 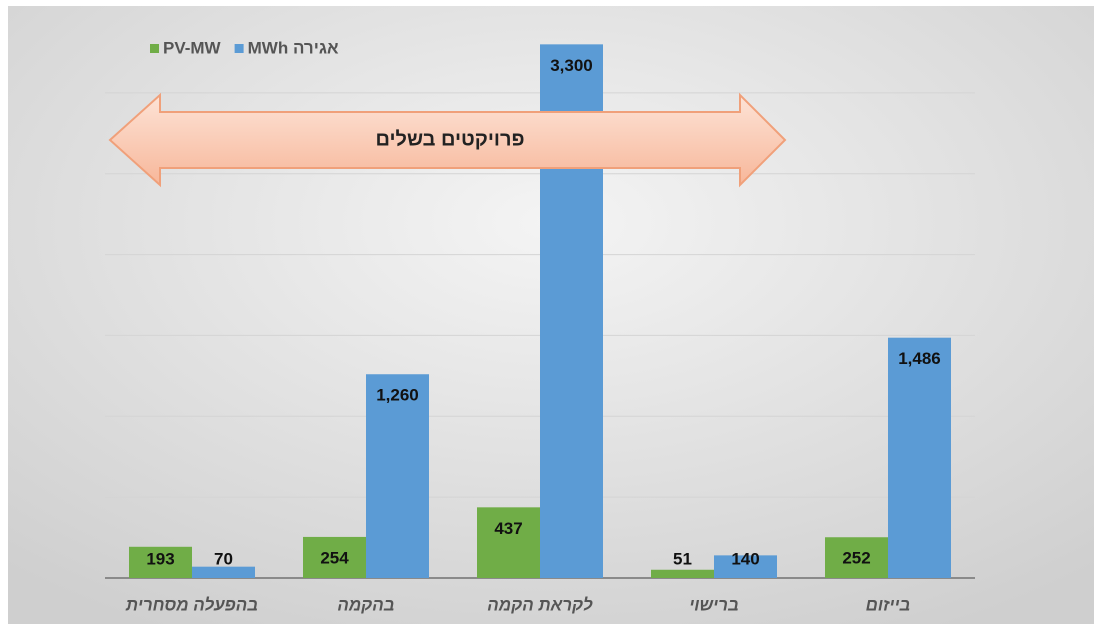 What do you see at coordinates (365, 604) in the screenshot?
I see `x-tick-label: בהקמה` at bounding box center [365, 604].